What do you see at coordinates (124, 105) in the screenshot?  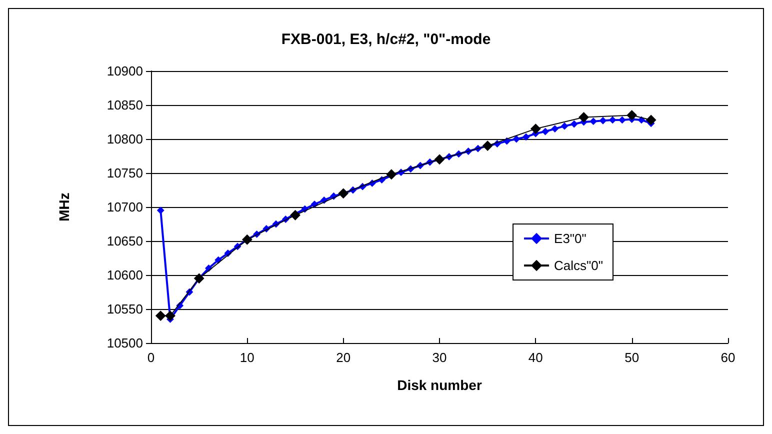 I see `y-tick-label: 10850` at bounding box center [124, 105].